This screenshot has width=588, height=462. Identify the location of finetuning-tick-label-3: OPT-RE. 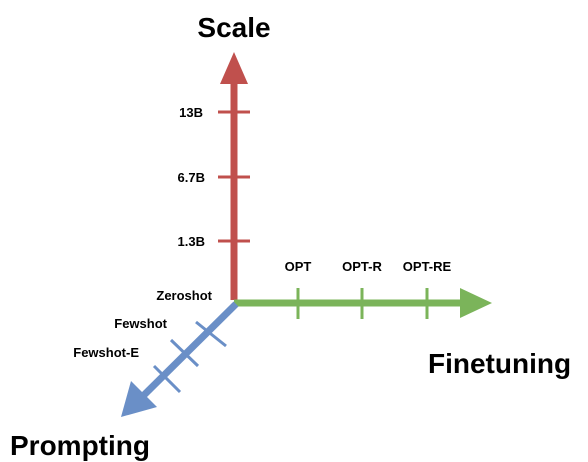
(427, 266).